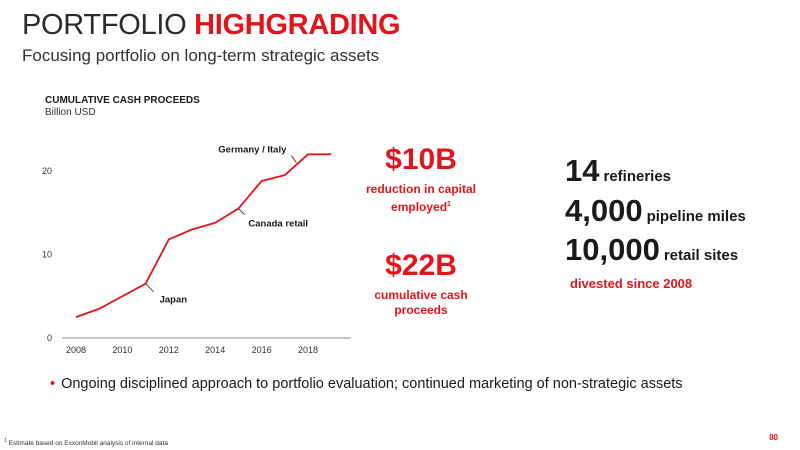  I want to click on pipeline-label: pipeline miles, so click(696, 216).